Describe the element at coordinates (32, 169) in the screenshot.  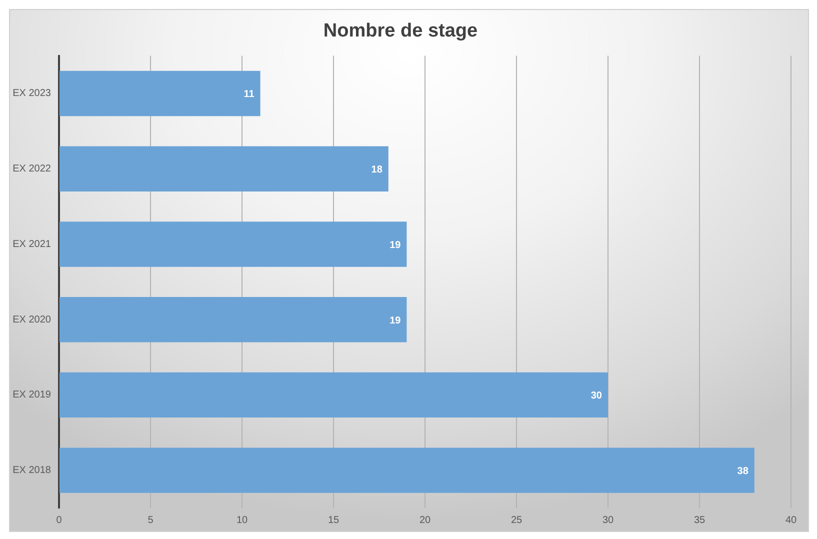
I see `y-tick-label: EX 2022` at that location.